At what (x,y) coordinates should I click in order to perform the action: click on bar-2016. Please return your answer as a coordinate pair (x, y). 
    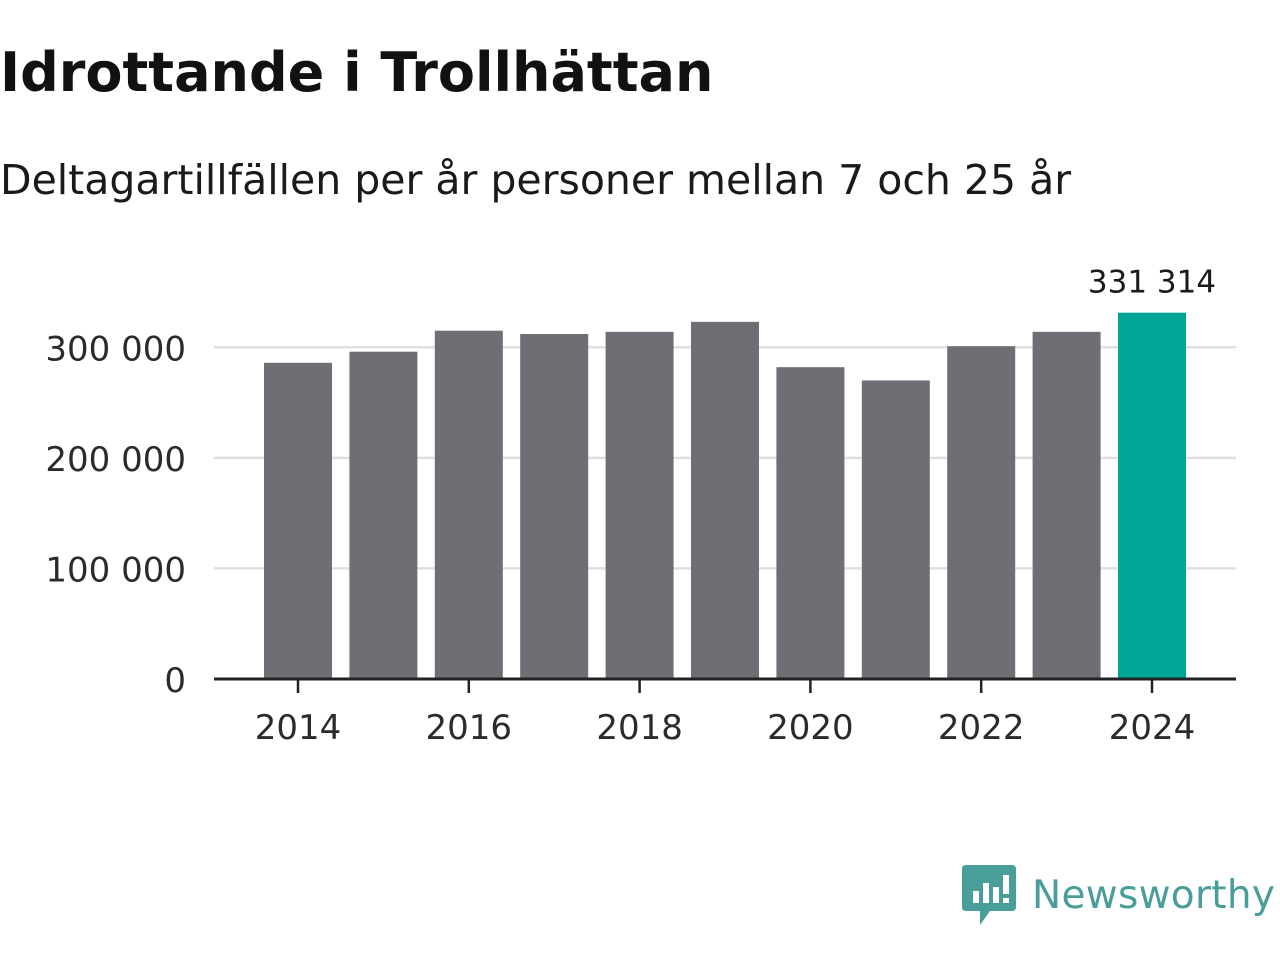
    Looking at the image, I should click on (468, 504).